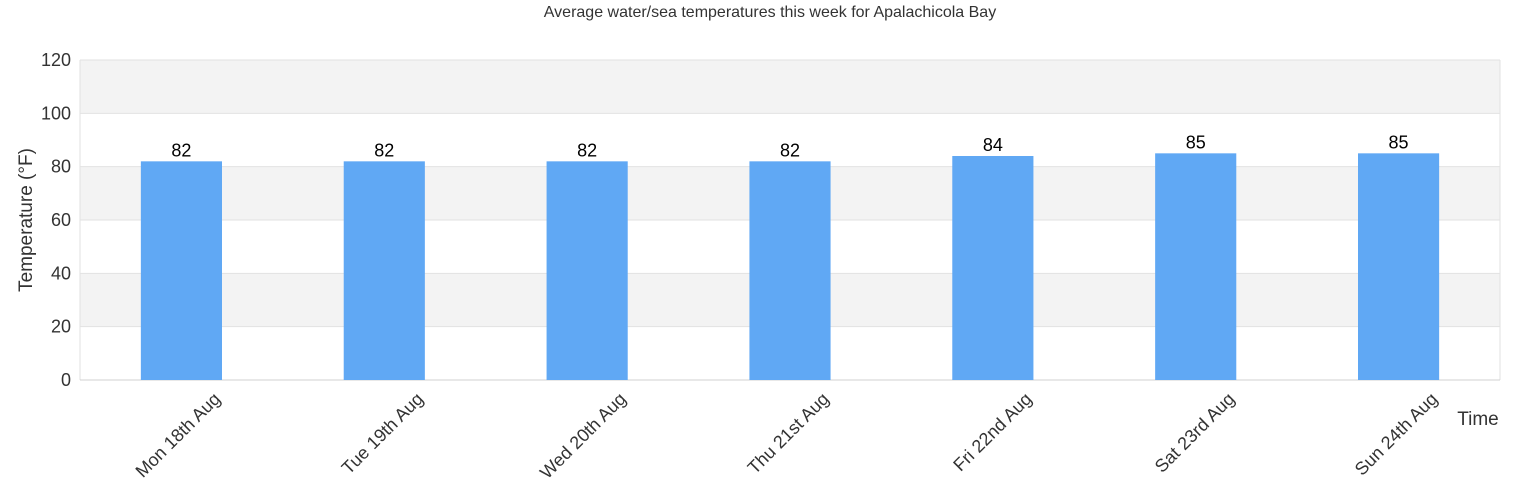 Image resolution: width=1540 pixels, height=500 pixels. I want to click on x-tick-label: Tue 19th Aug, so click(382, 433).